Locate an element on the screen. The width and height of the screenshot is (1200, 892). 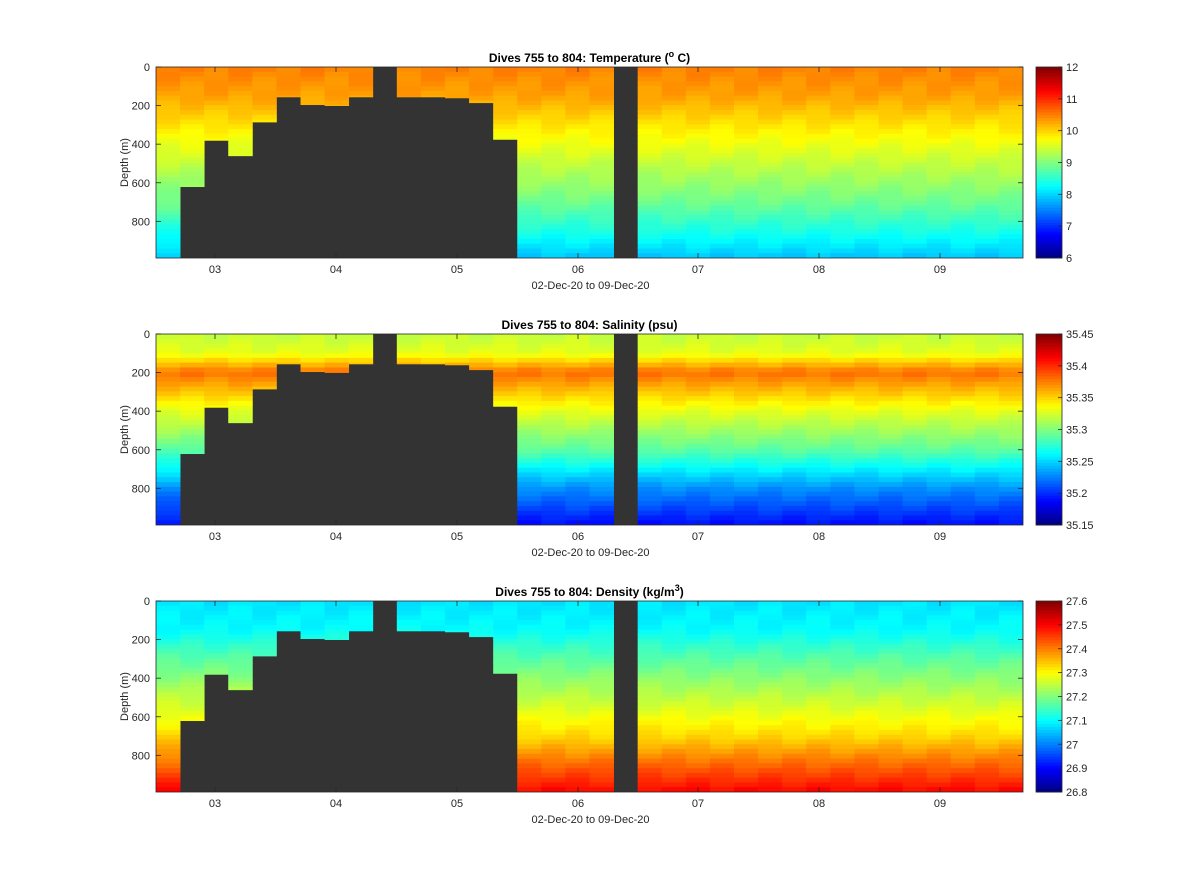
colorbar-tick-label: 8 is located at coordinates (1069, 195).